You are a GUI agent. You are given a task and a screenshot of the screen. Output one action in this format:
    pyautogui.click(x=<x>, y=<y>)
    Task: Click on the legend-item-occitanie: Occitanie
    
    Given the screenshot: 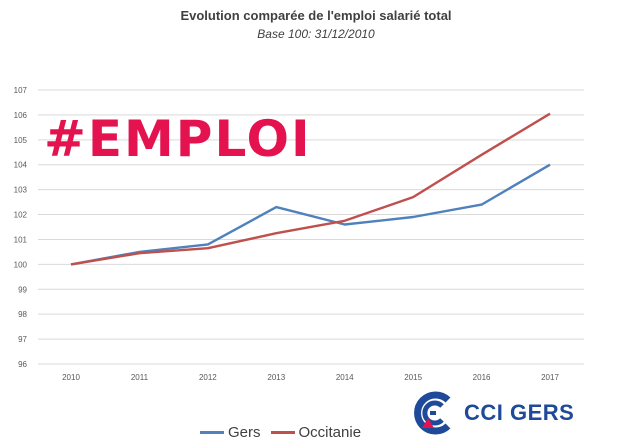 What is the action you would take?
    pyautogui.click(x=316, y=432)
    